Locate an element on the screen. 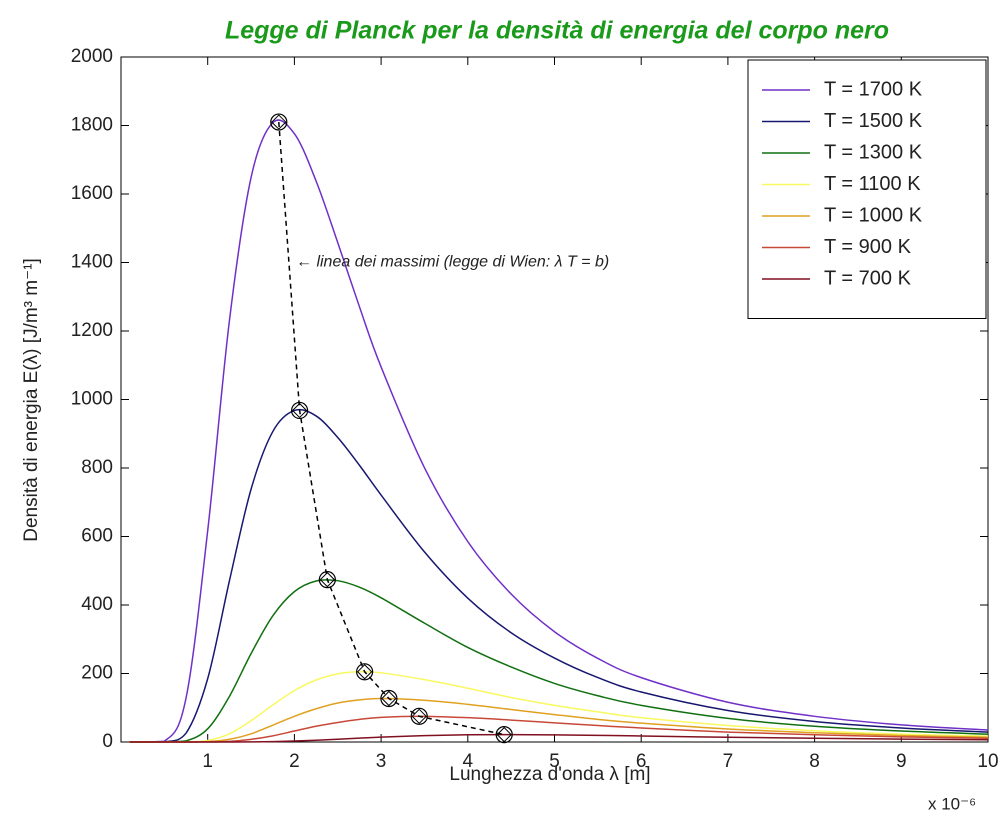  y-tick-label: 1000 is located at coordinates (92, 399).